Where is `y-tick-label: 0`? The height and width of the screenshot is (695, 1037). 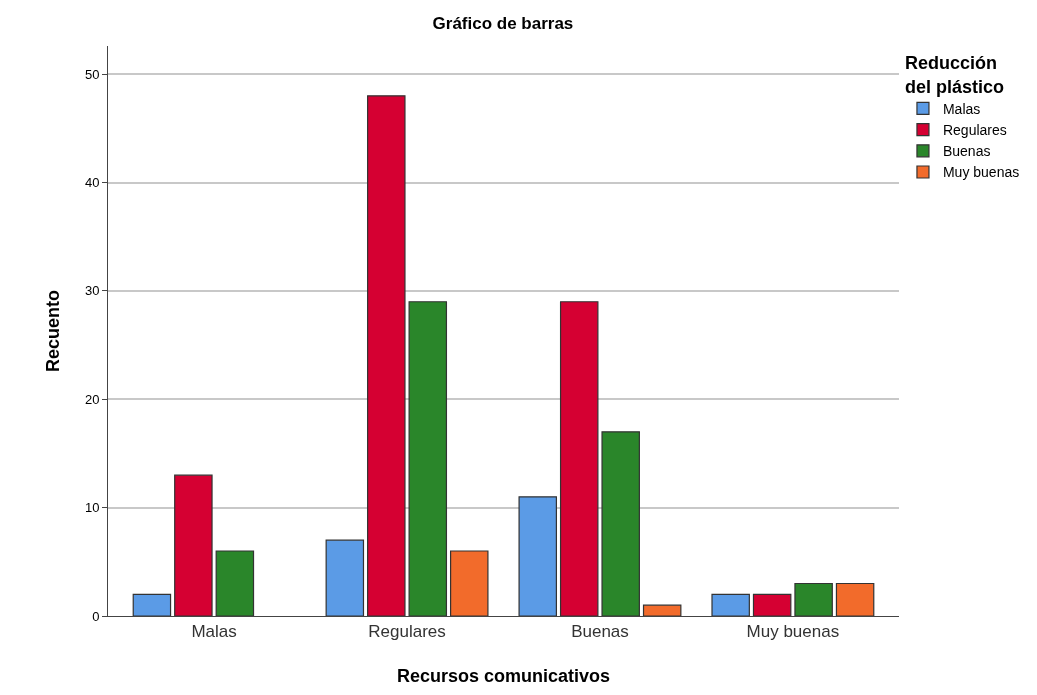 y-tick-label: 0 is located at coordinates (96, 616).